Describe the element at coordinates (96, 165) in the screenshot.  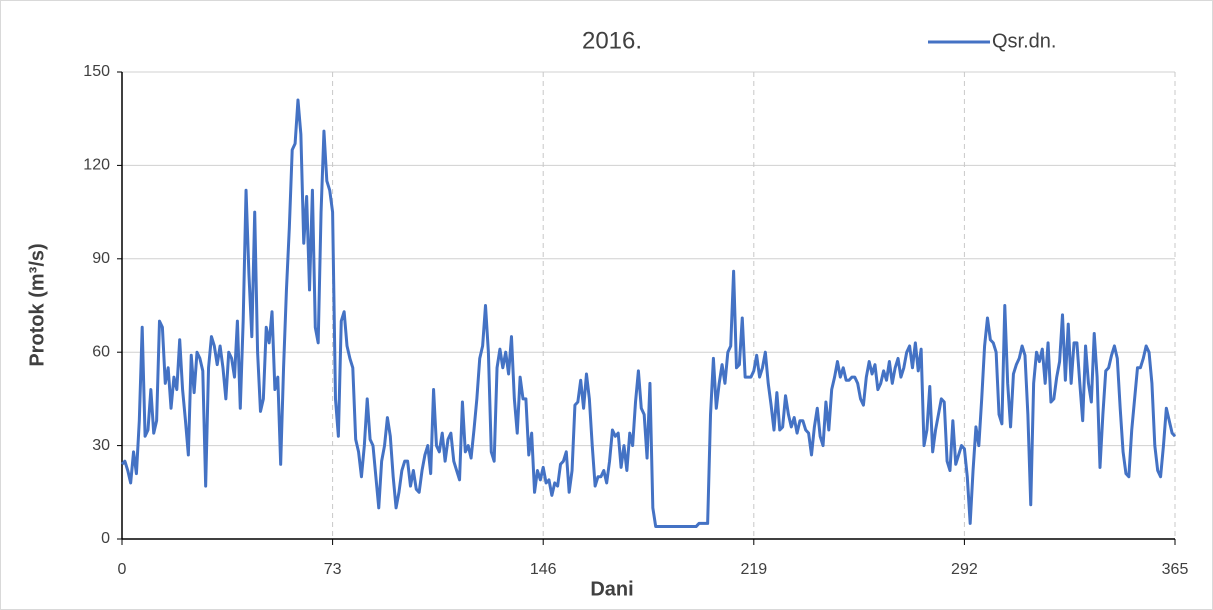
I see `y-tick-label: 120` at that location.